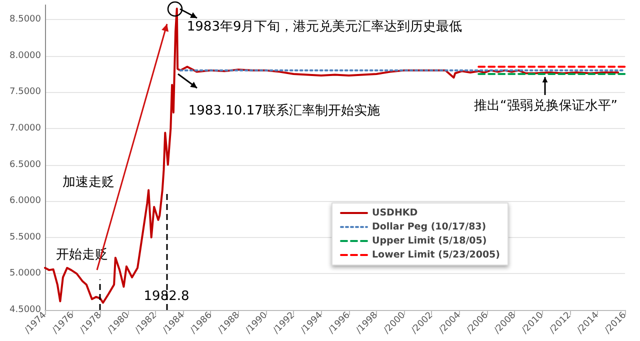 The height and width of the screenshot is (341, 640). I want to click on y-tick-label: 4.5000, so click(26, 310).